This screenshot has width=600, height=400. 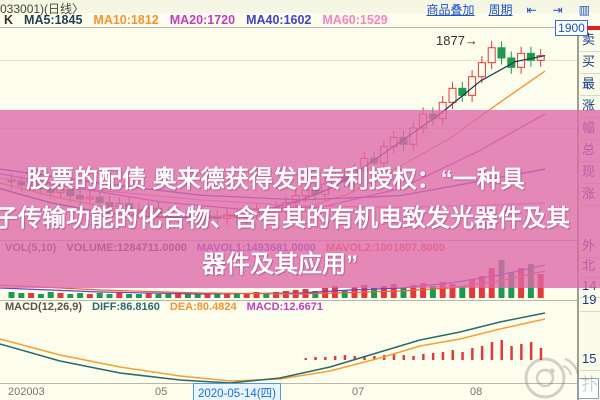 What do you see at coordinates (532, 9) in the screenshot?
I see `page-left-icon: ⇤` at bounding box center [532, 9].